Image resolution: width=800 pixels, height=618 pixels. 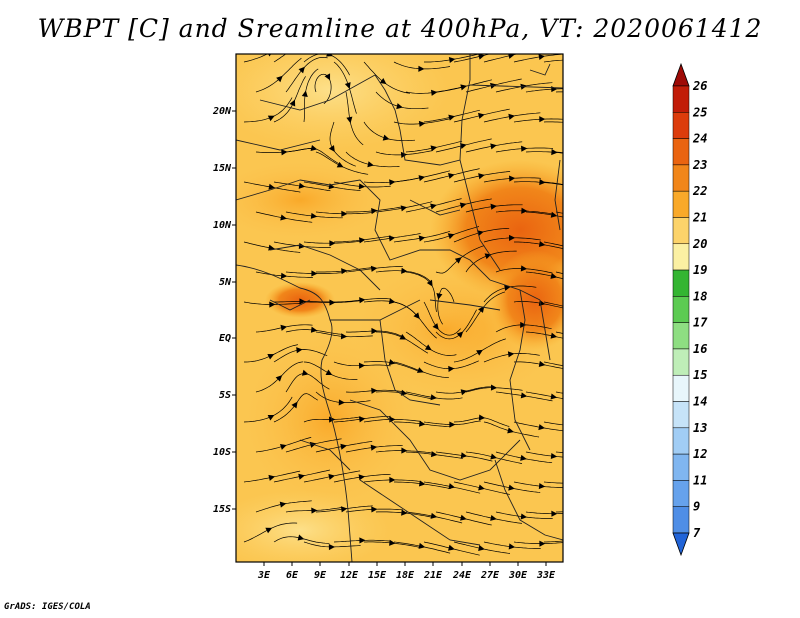 I want to click on lat-tick-label: 10N, so click(x=222, y=225).